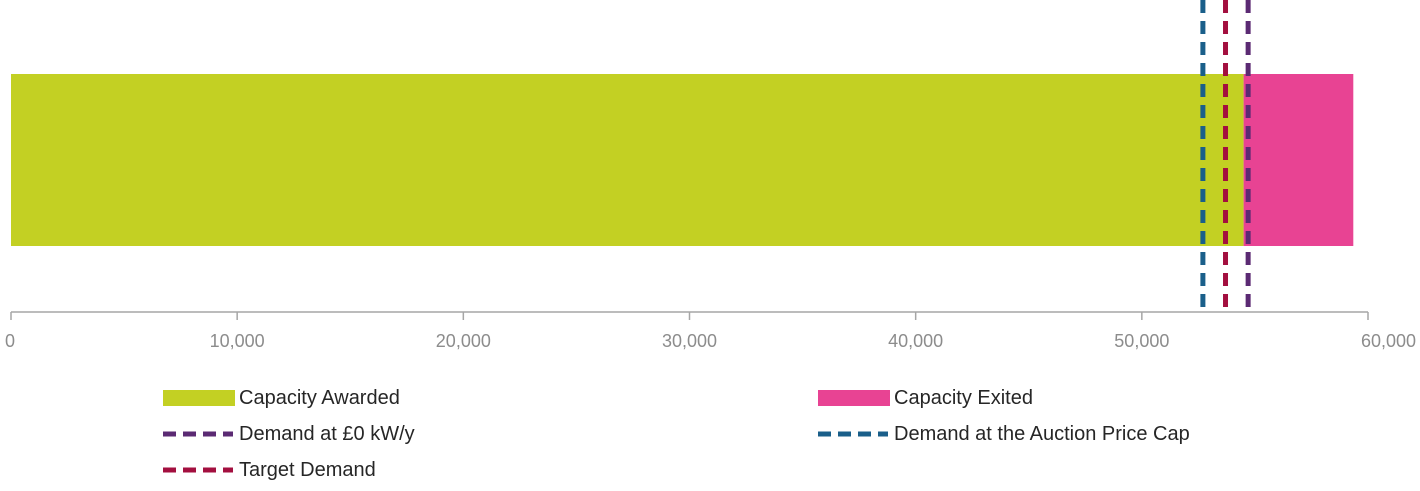 The height and width of the screenshot is (491, 1420). What do you see at coordinates (198, 470) in the screenshot?
I see `target-demand-swatch` at bounding box center [198, 470].